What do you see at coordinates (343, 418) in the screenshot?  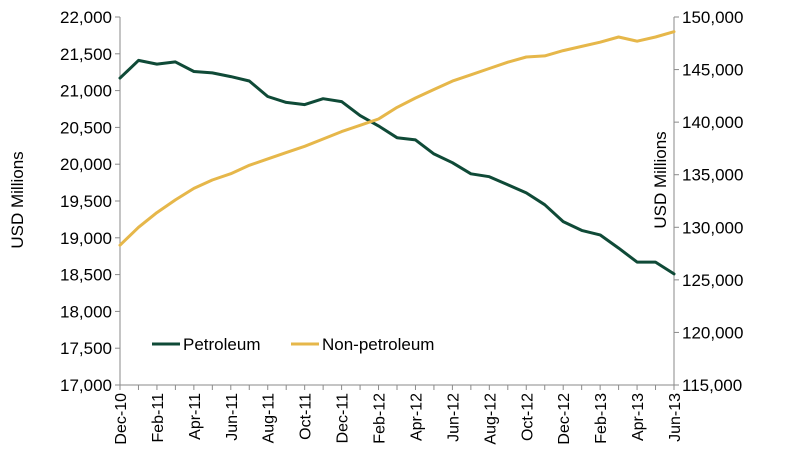 I see `x-tick-label: Dec-11` at bounding box center [343, 418].